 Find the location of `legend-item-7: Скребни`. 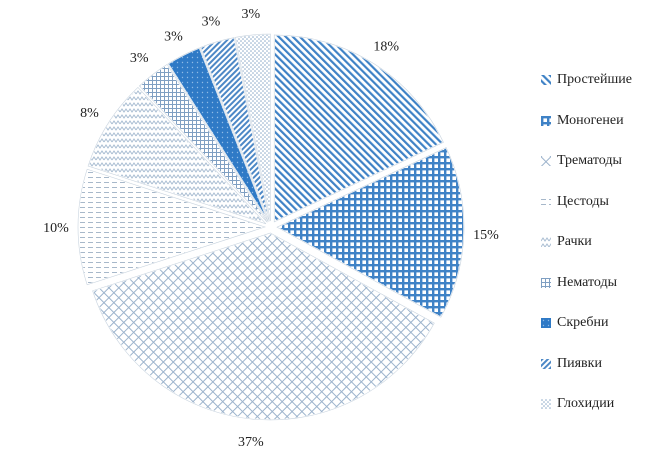

legend-item-7: Скребни is located at coordinates (603, 323).